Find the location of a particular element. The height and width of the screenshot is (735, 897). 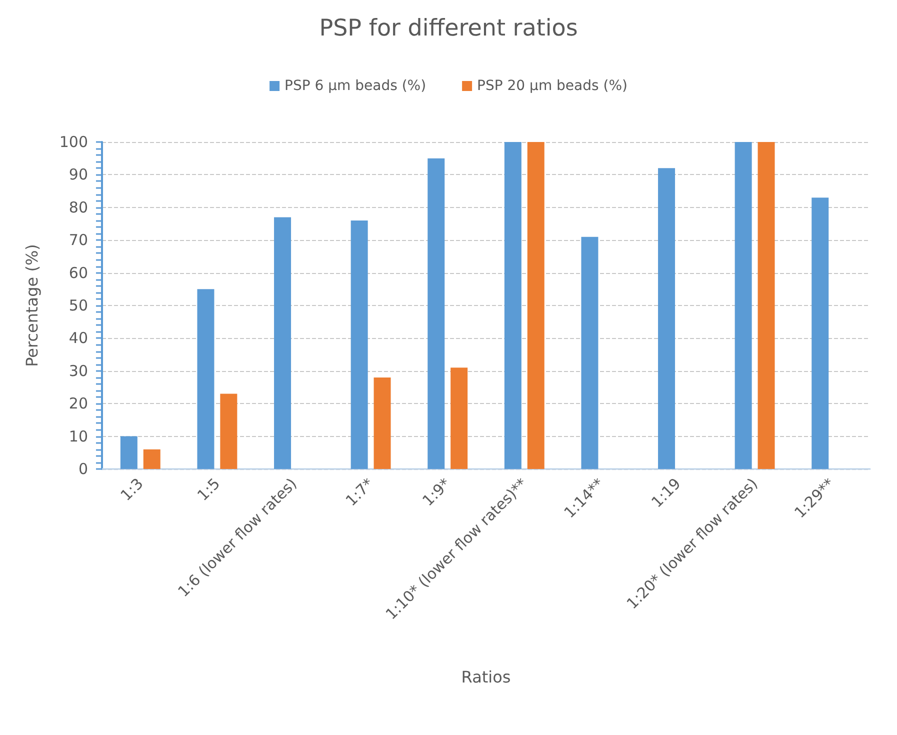

y-tick-label: 80 is located at coordinates (78, 207).